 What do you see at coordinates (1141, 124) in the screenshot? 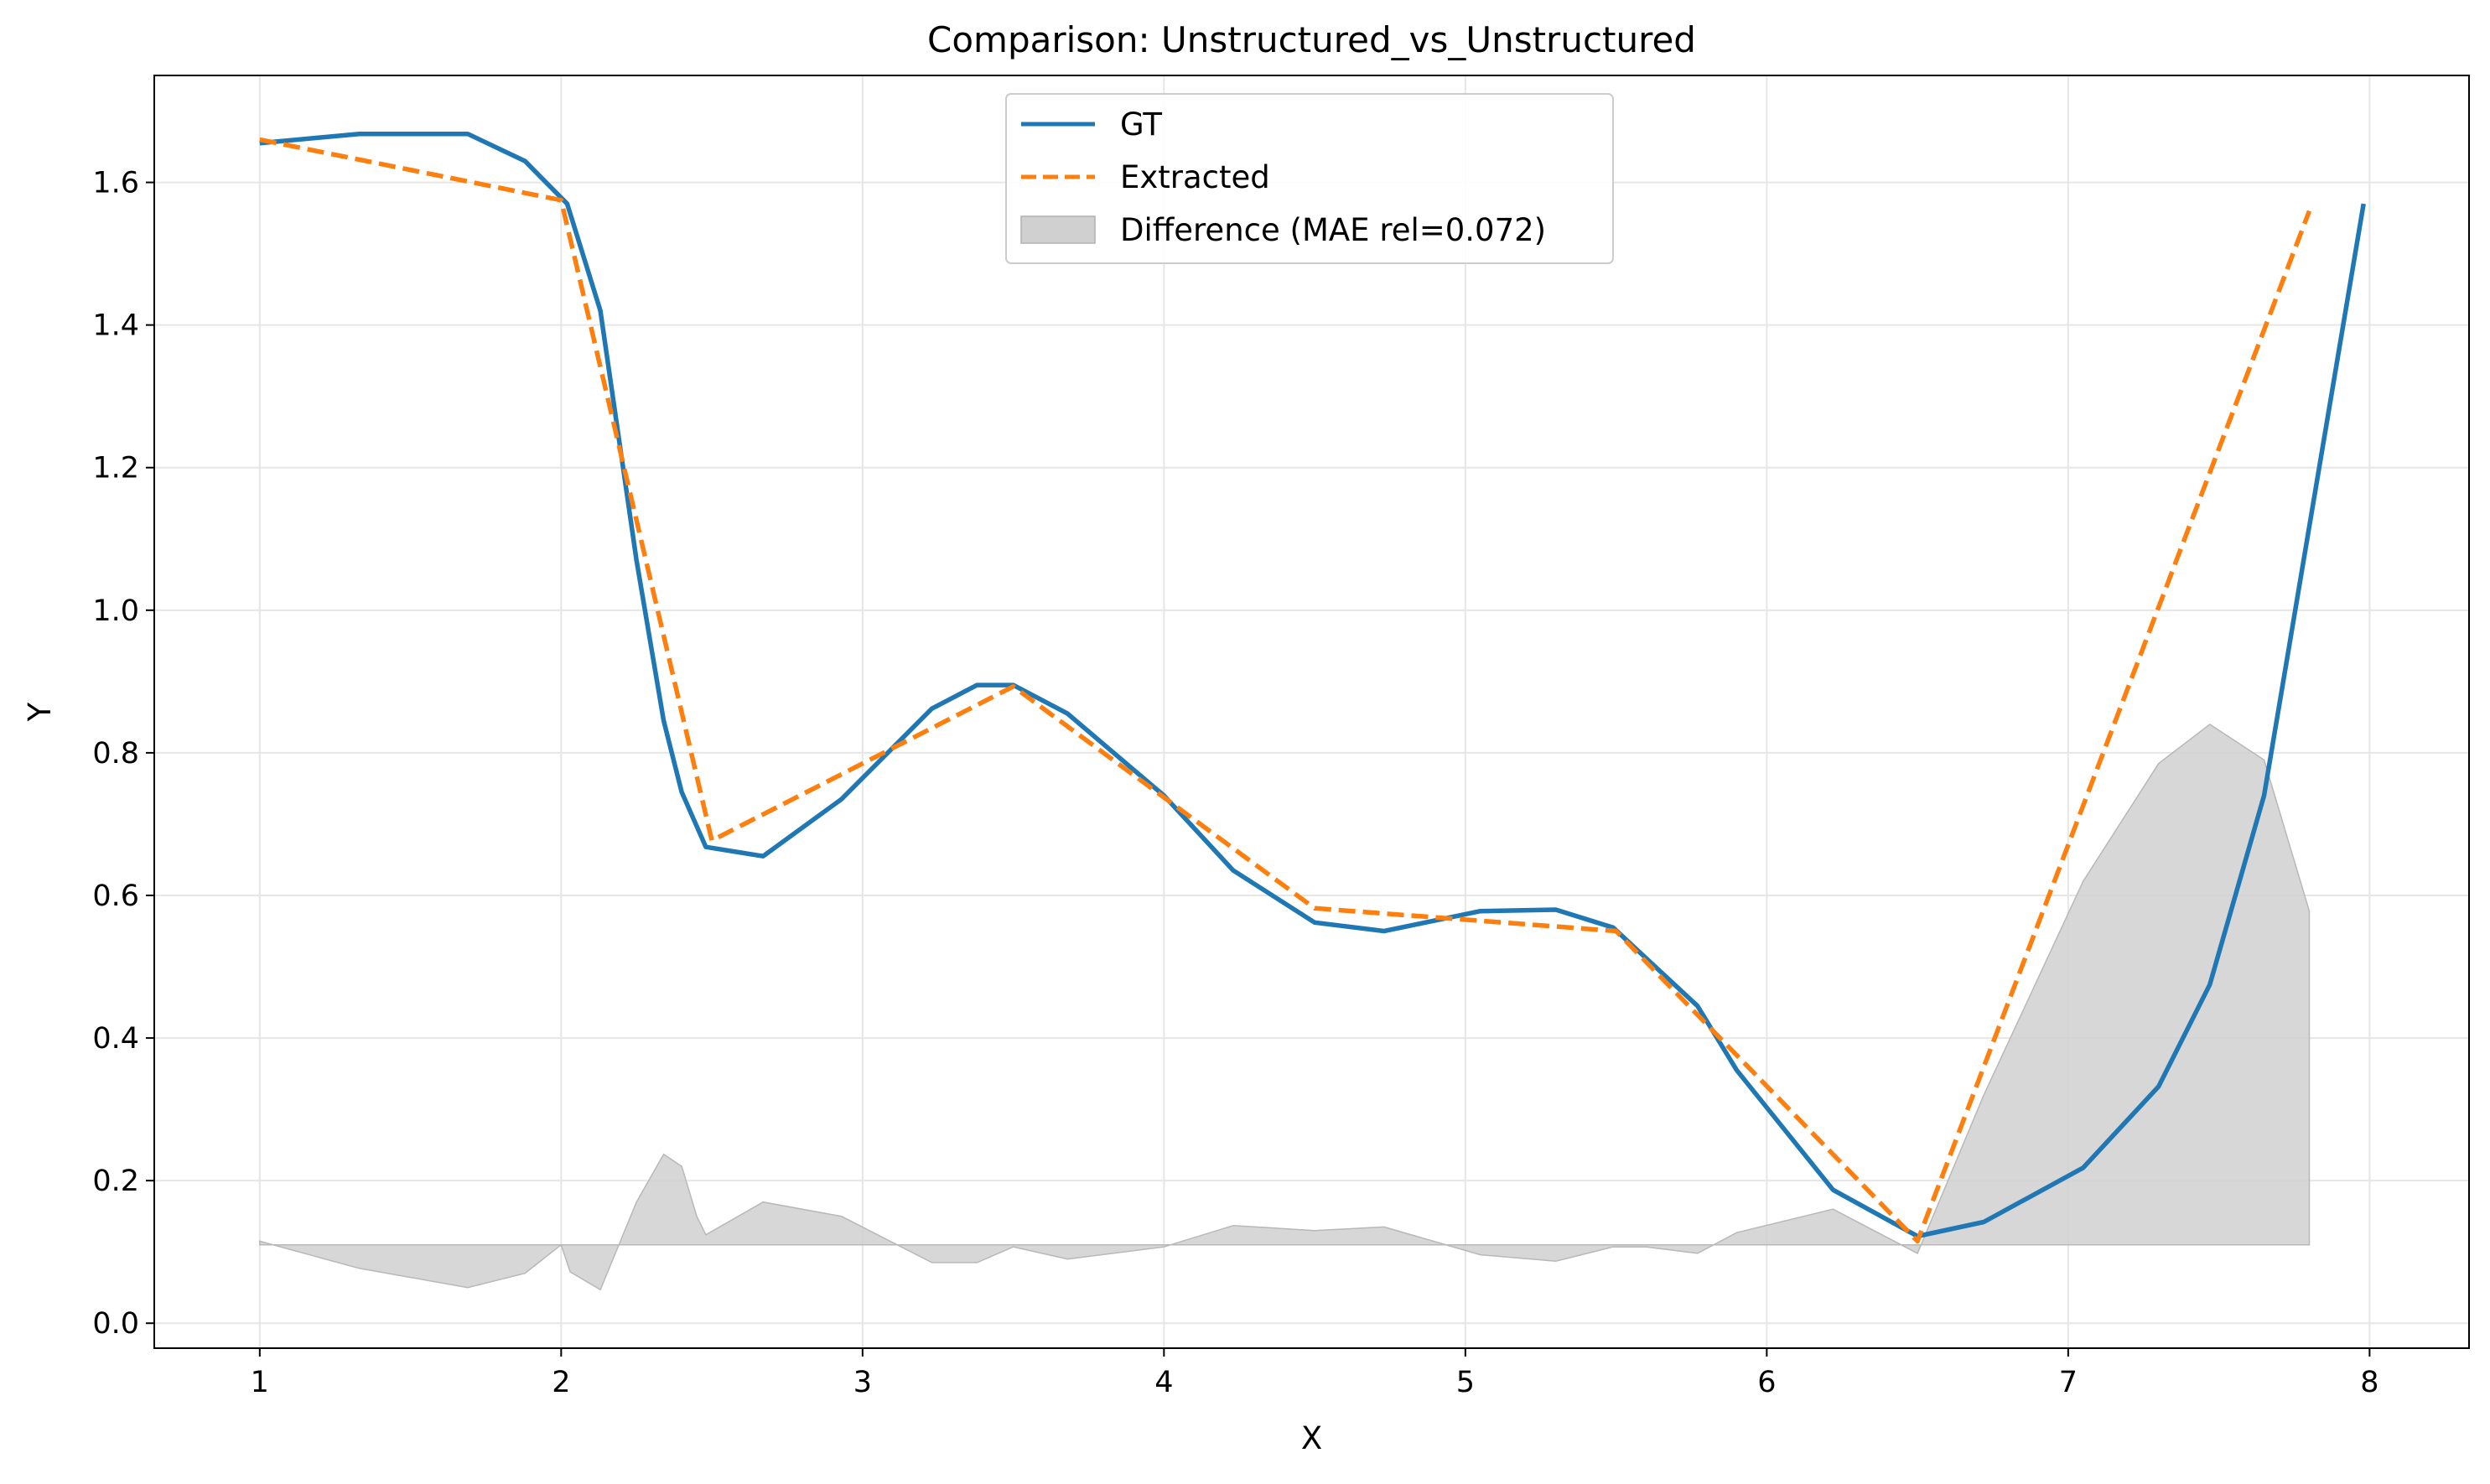
I see `legend-gt-label: GT` at bounding box center [1141, 124].